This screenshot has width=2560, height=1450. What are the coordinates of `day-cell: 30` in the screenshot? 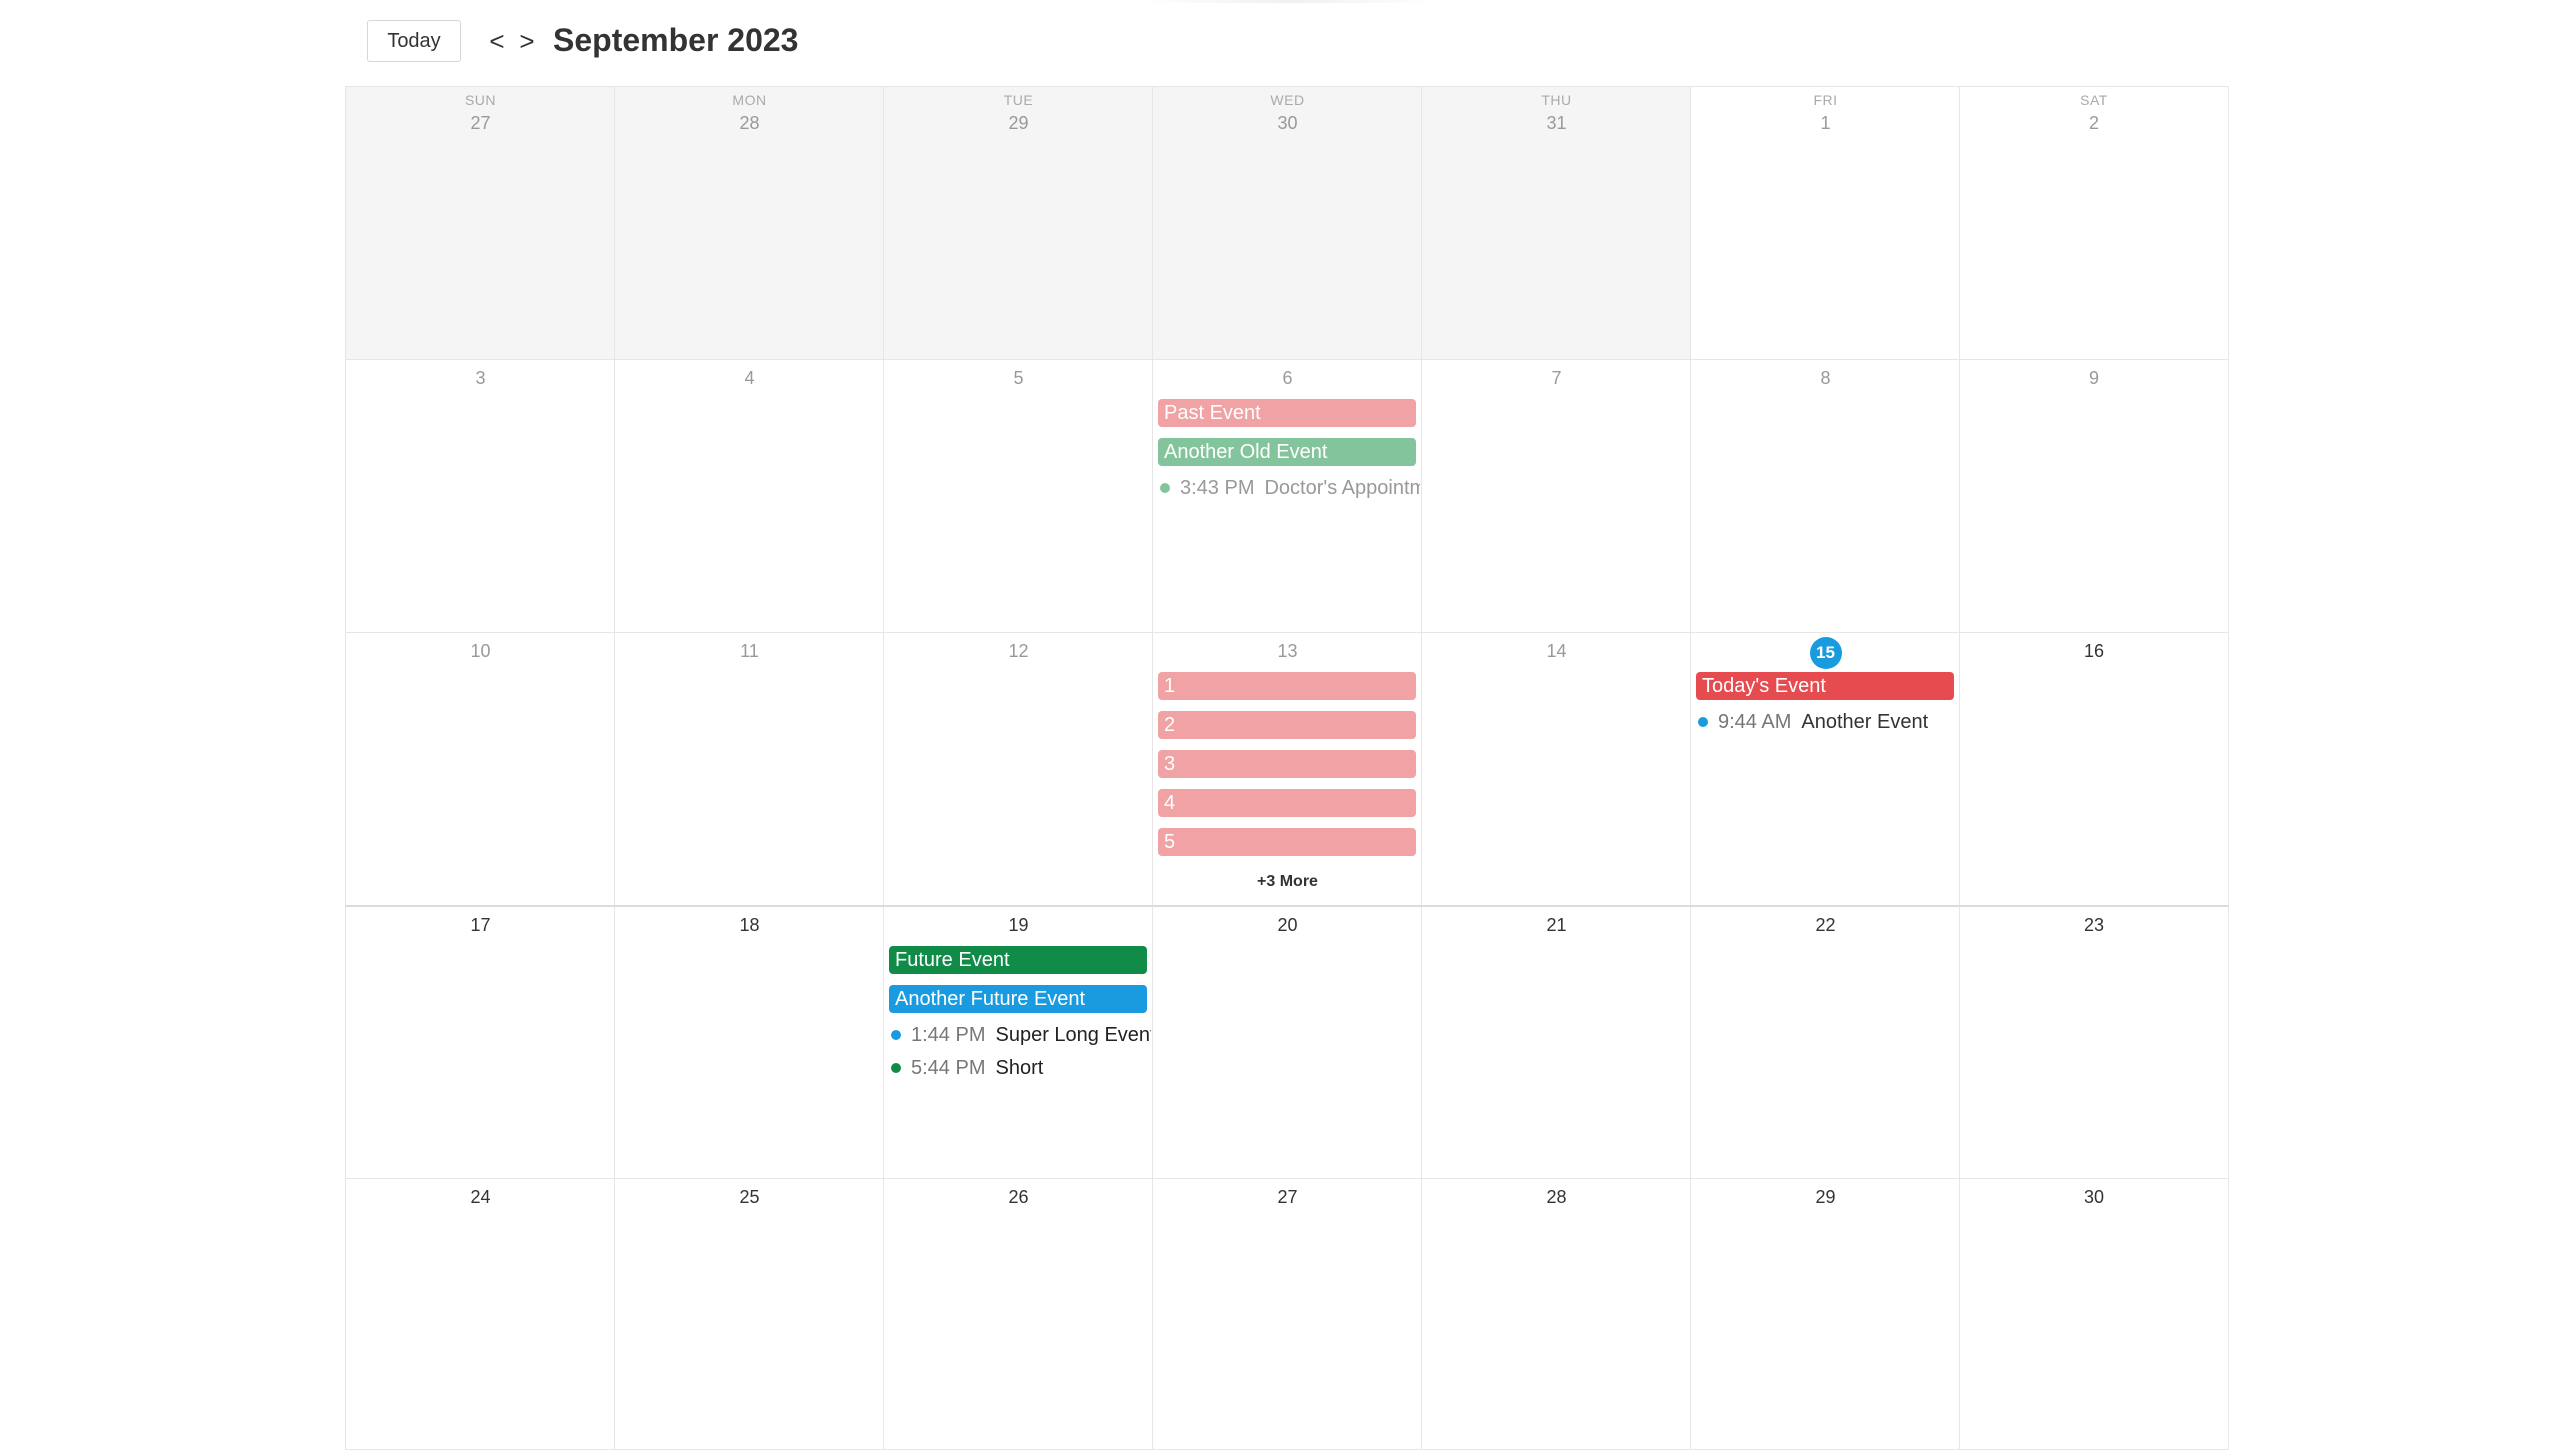 It's located at (2094, 1314).